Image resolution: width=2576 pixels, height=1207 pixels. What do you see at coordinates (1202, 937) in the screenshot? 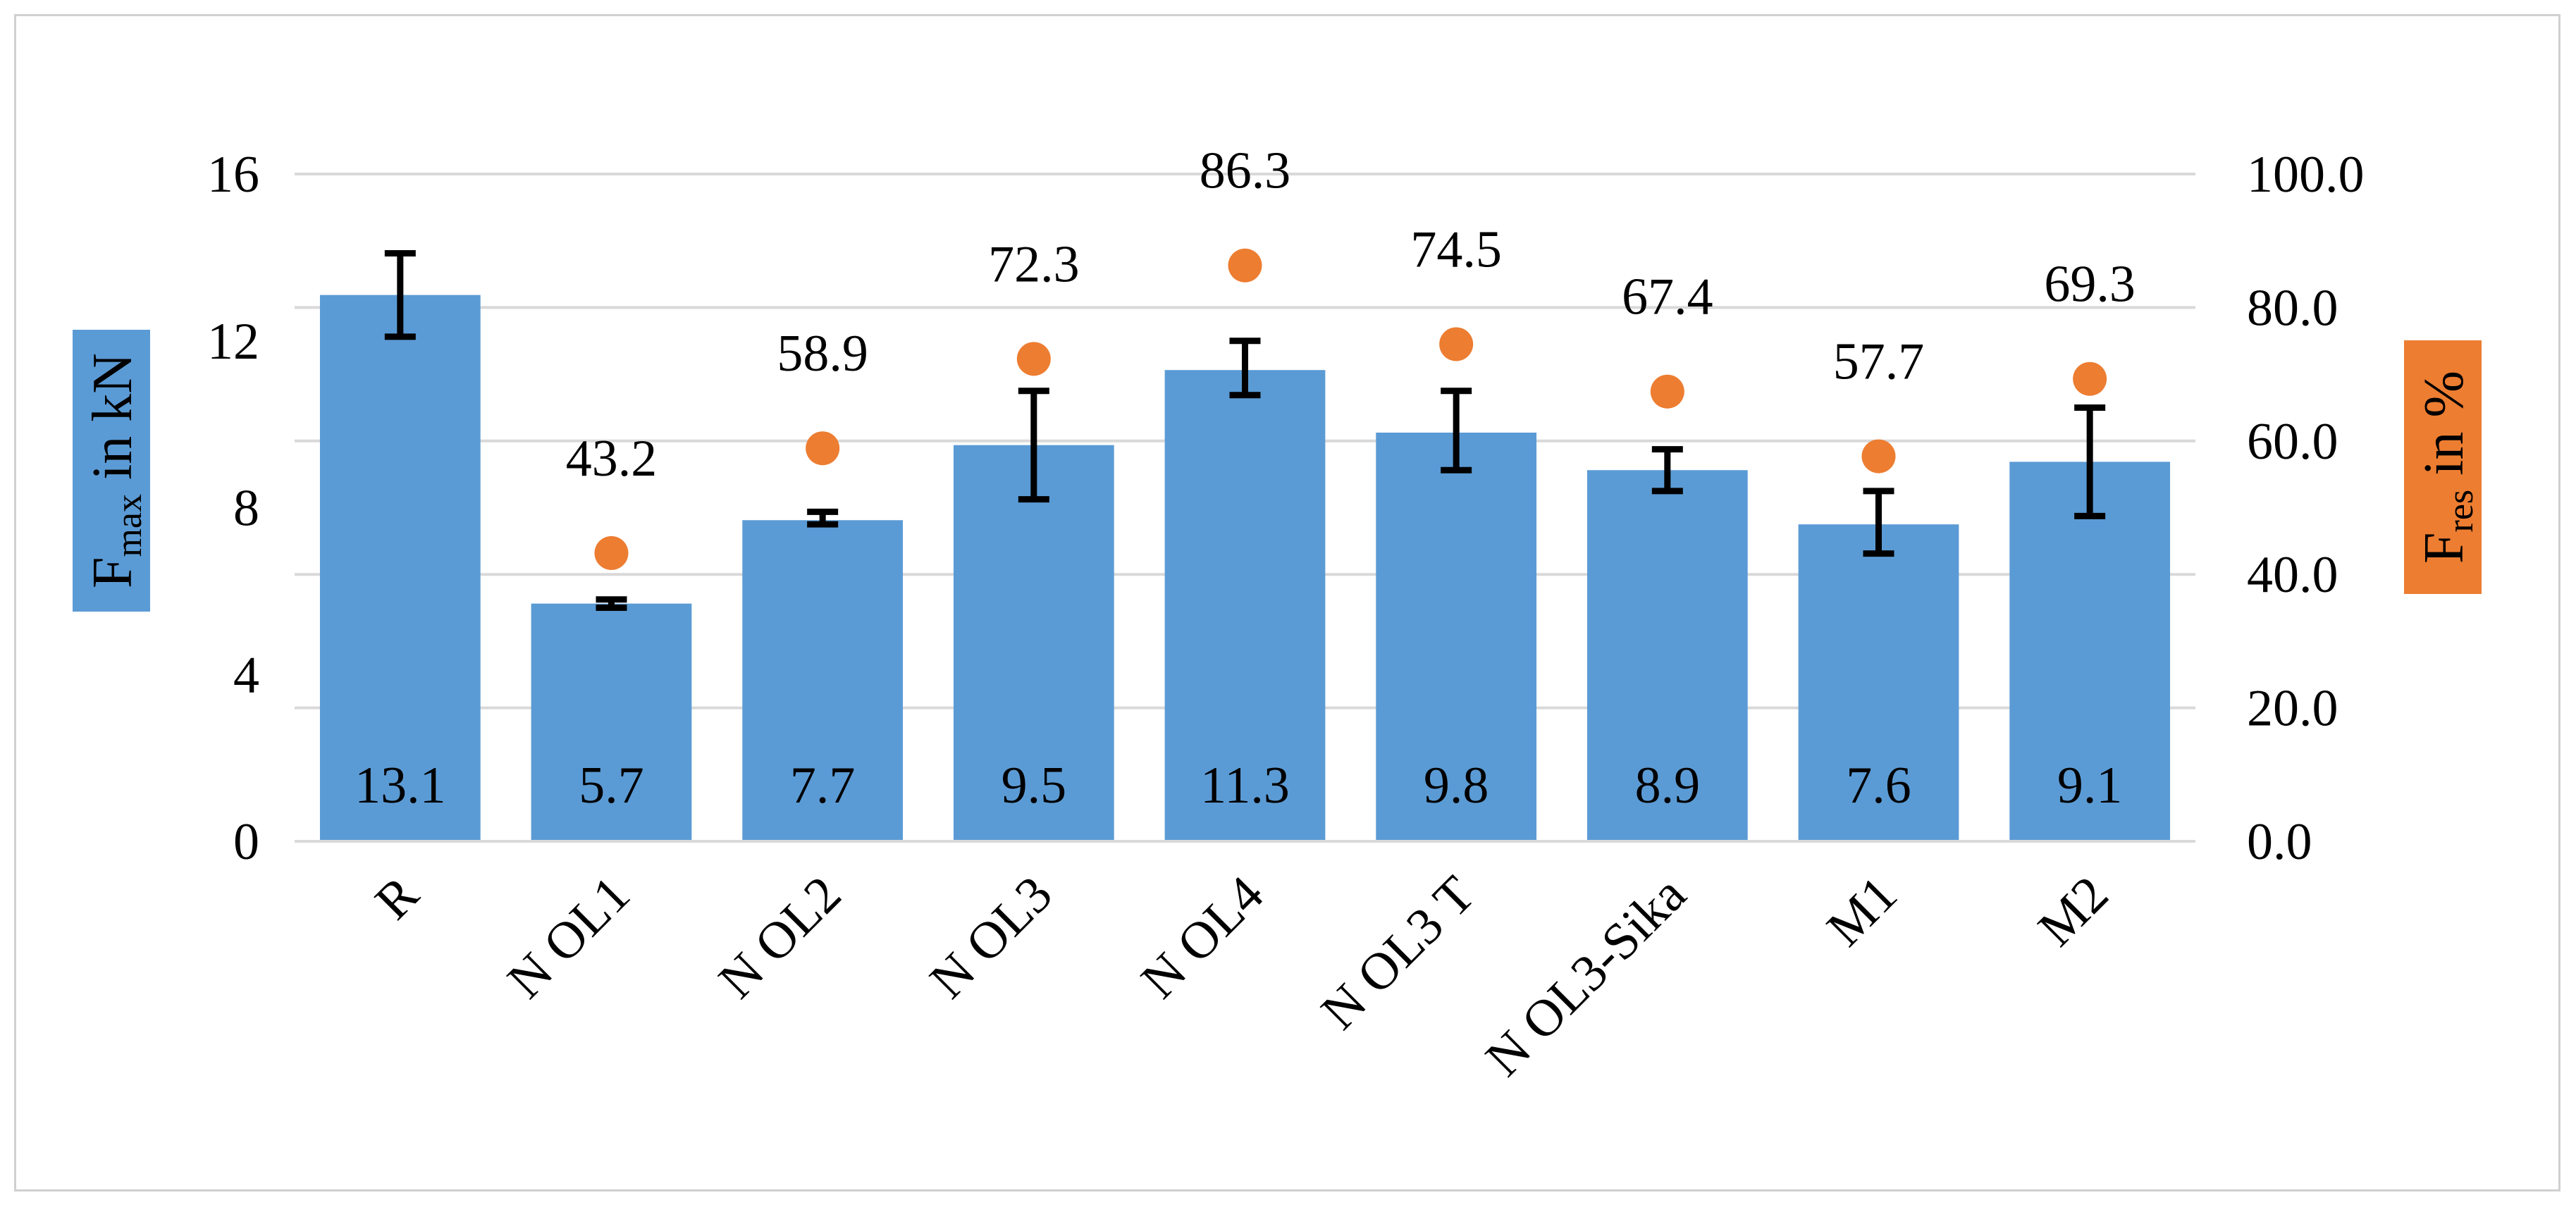
I see `x-category-label: N OL4` at bounding box center [1202, 937].